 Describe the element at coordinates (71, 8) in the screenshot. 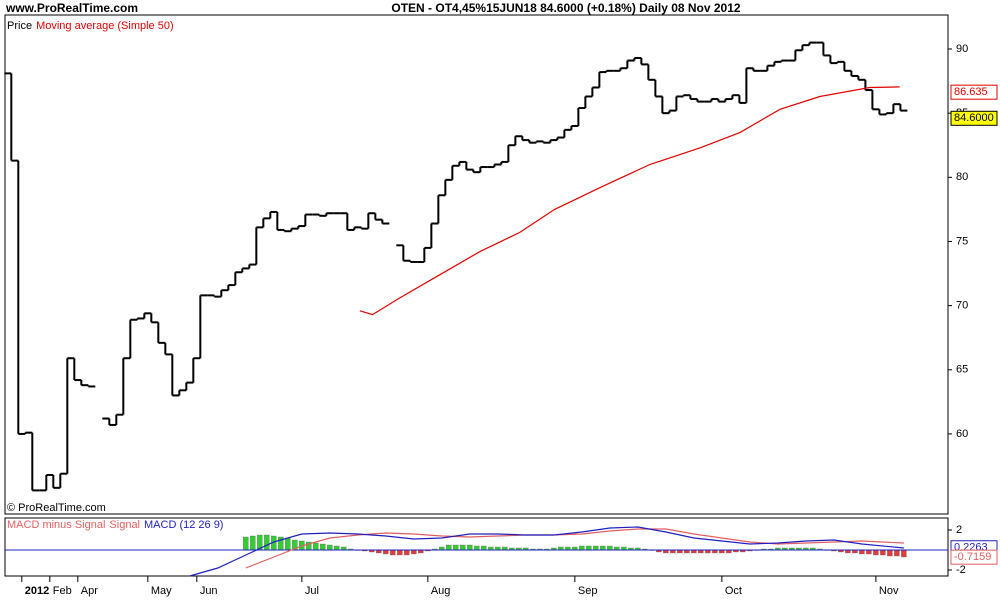

I see `site-name: www.ProRealTime.com` at that location.